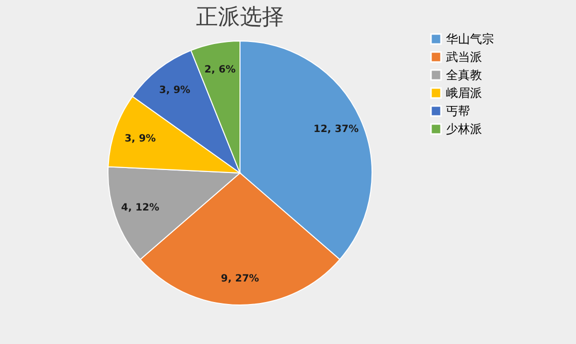 This screenshot has height=344, width=576. What do you see at coordinates (464, 57) in the screenshot?
I see `legend-label: 武当派` at bounding box center [464, 57].